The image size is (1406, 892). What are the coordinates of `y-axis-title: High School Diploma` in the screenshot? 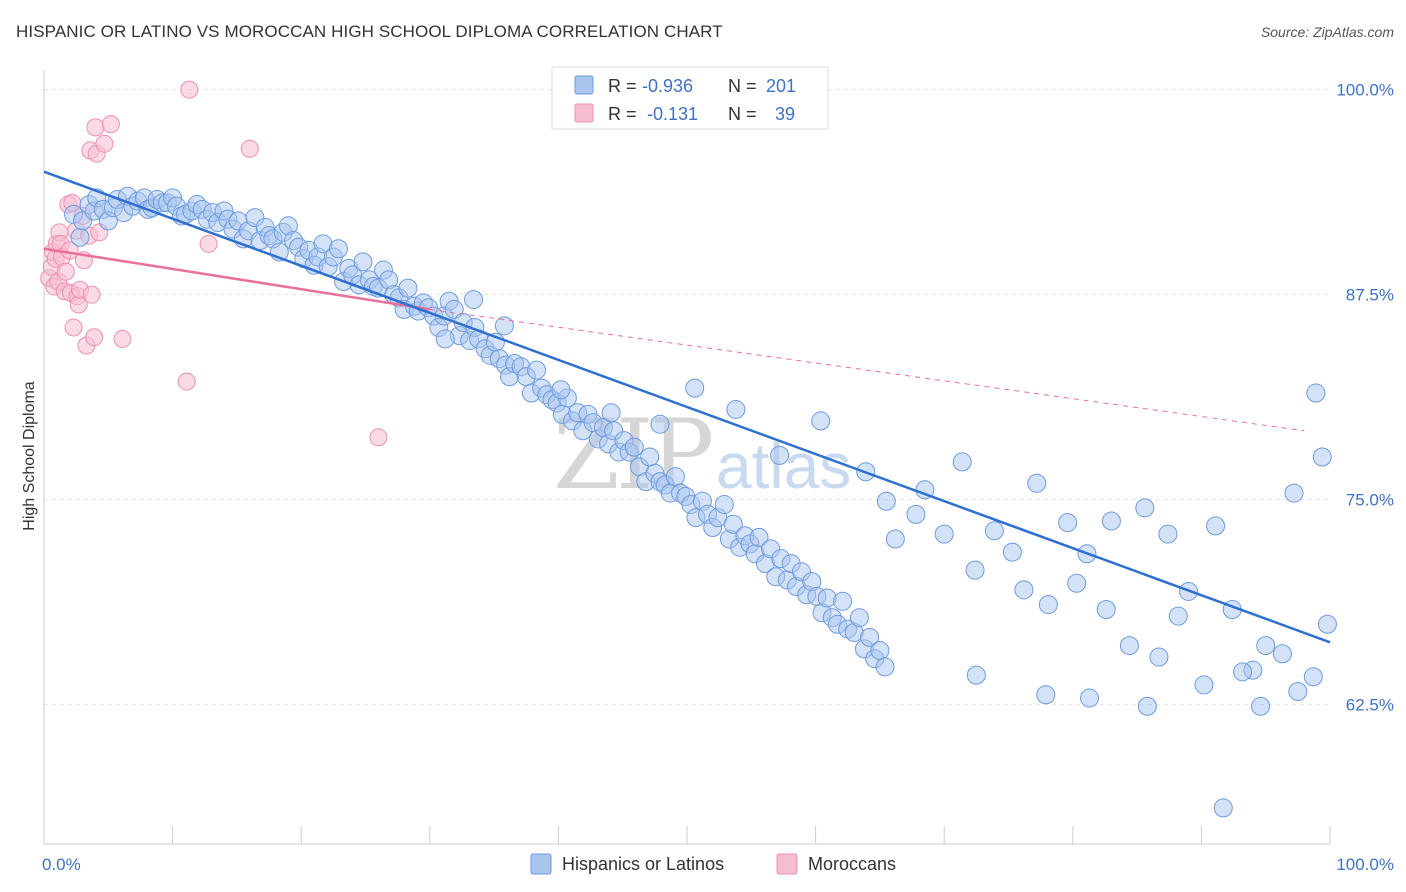 It's located at (29, 456).